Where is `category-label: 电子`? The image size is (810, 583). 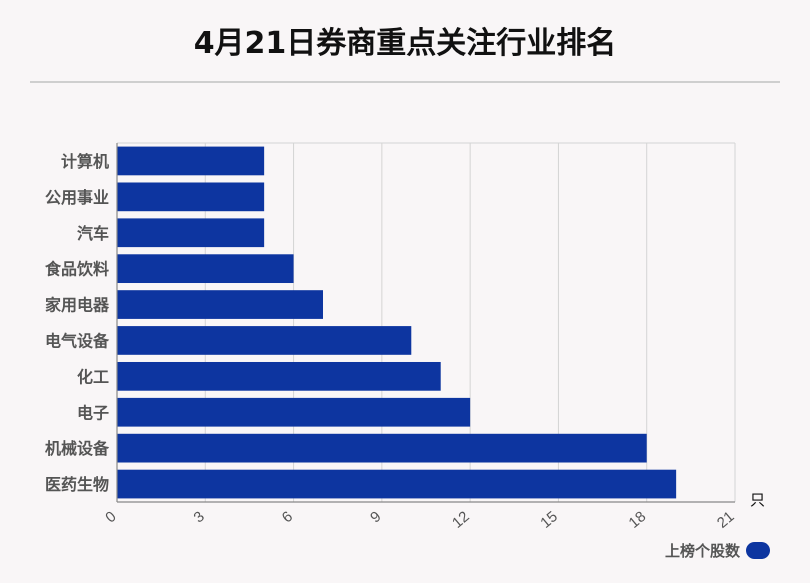
category-label: 电子 is located at coordinates (93, 412).